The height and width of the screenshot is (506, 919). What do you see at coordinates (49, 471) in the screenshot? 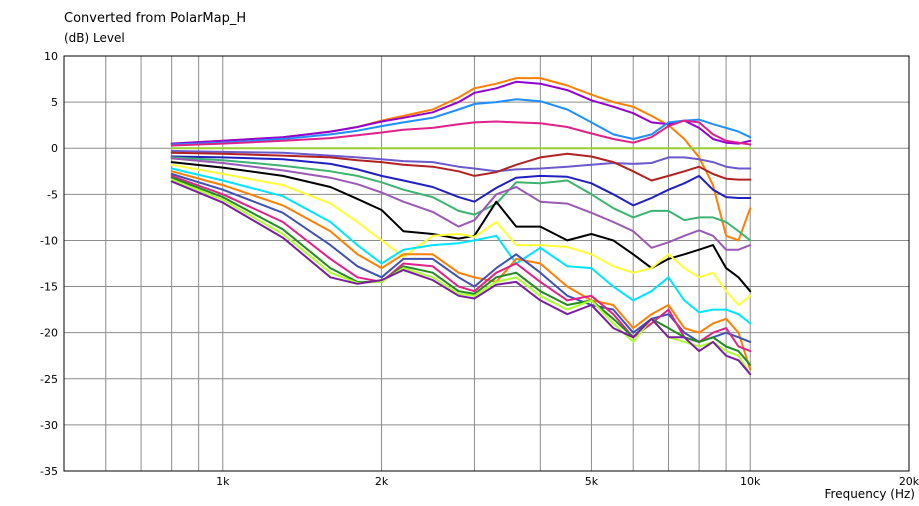
I see `y-tick-label: -35` at bounding box center [49, 471].